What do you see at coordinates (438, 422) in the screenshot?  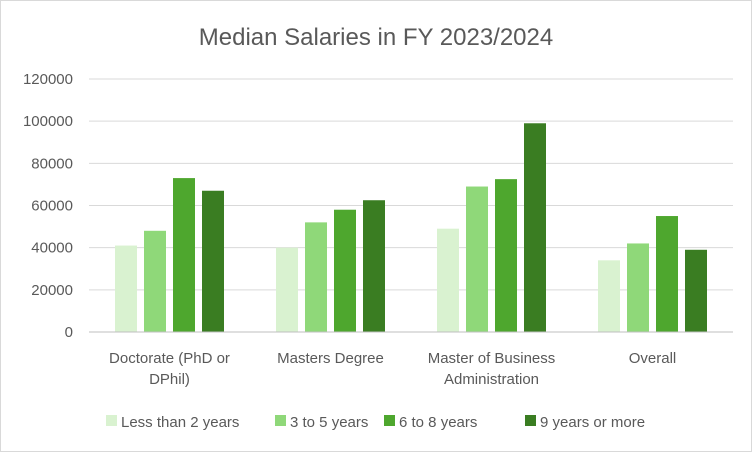 I see `legend-label: 6 to 8 years` at bounding box center [438, 422].